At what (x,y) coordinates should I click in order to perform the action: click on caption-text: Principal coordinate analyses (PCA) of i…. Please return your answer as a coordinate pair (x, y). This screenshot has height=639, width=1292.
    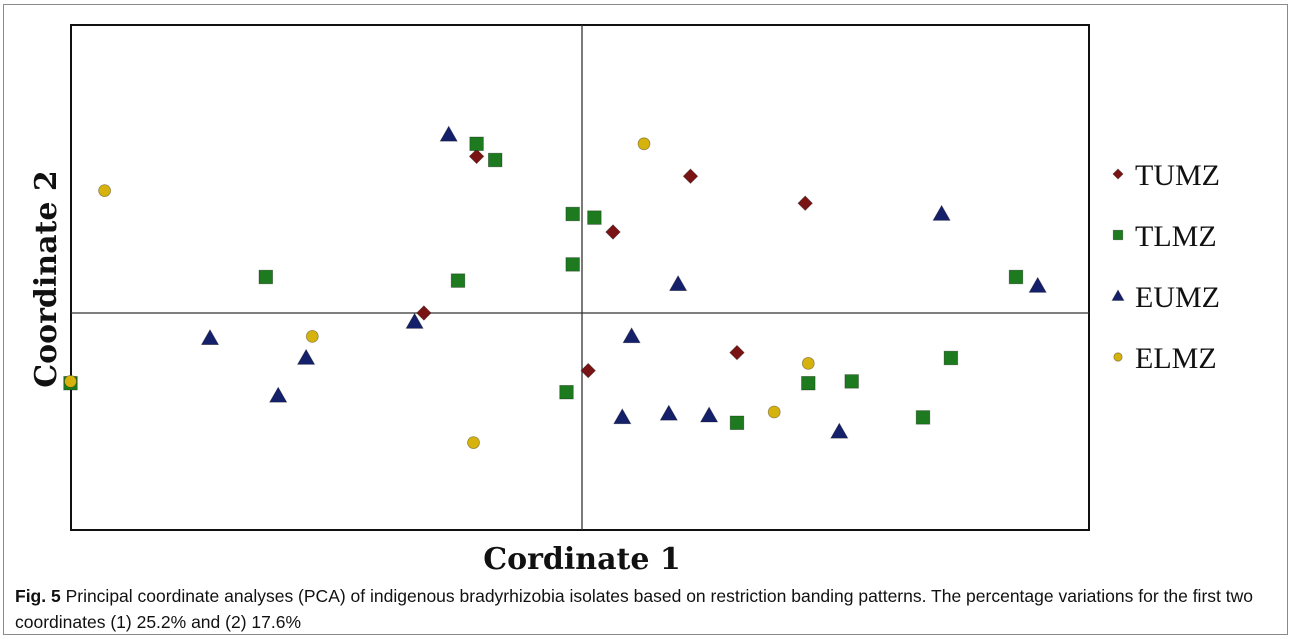
    Looking at the image, I should click on (634, 609).